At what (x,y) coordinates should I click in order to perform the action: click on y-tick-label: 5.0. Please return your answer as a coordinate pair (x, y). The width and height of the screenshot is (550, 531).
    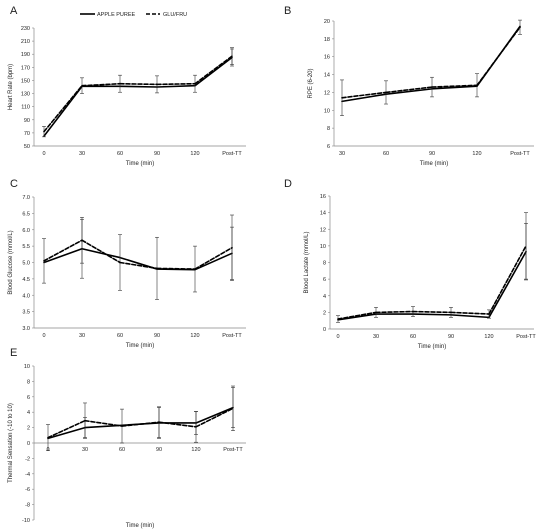
    Looking at the image, I should click on (26, 264).